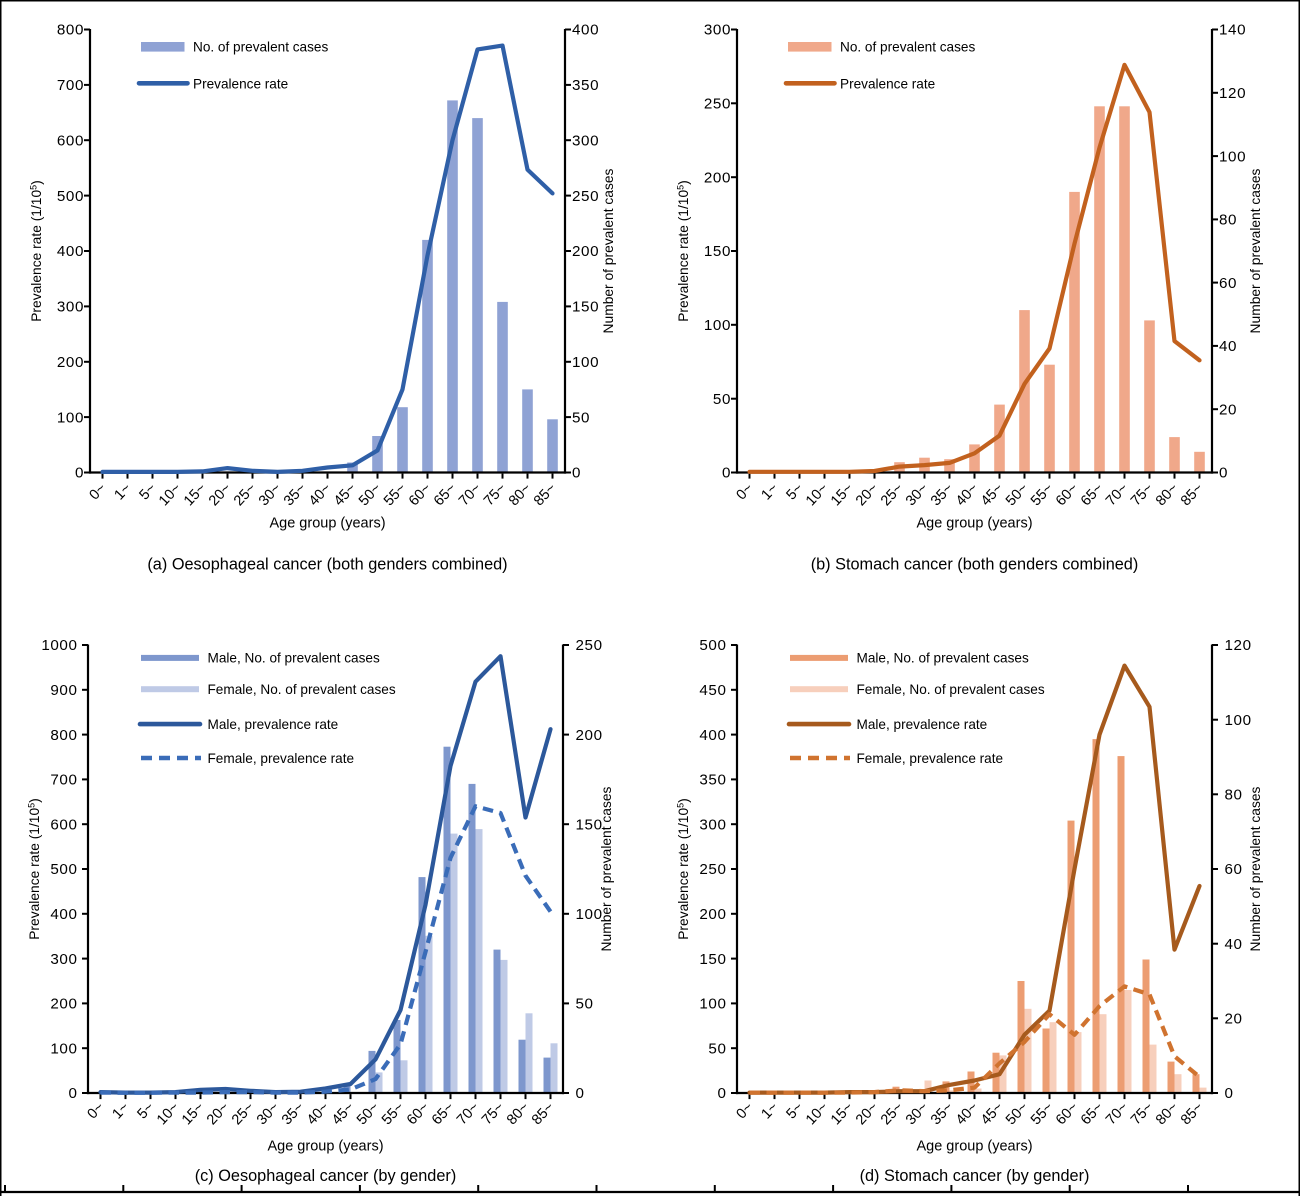 The height and width of the screenshot is (1201, 1300). Describe the element at coordinates (1232, 30) in the screenshot. I see `svg-text: 140` at that location.